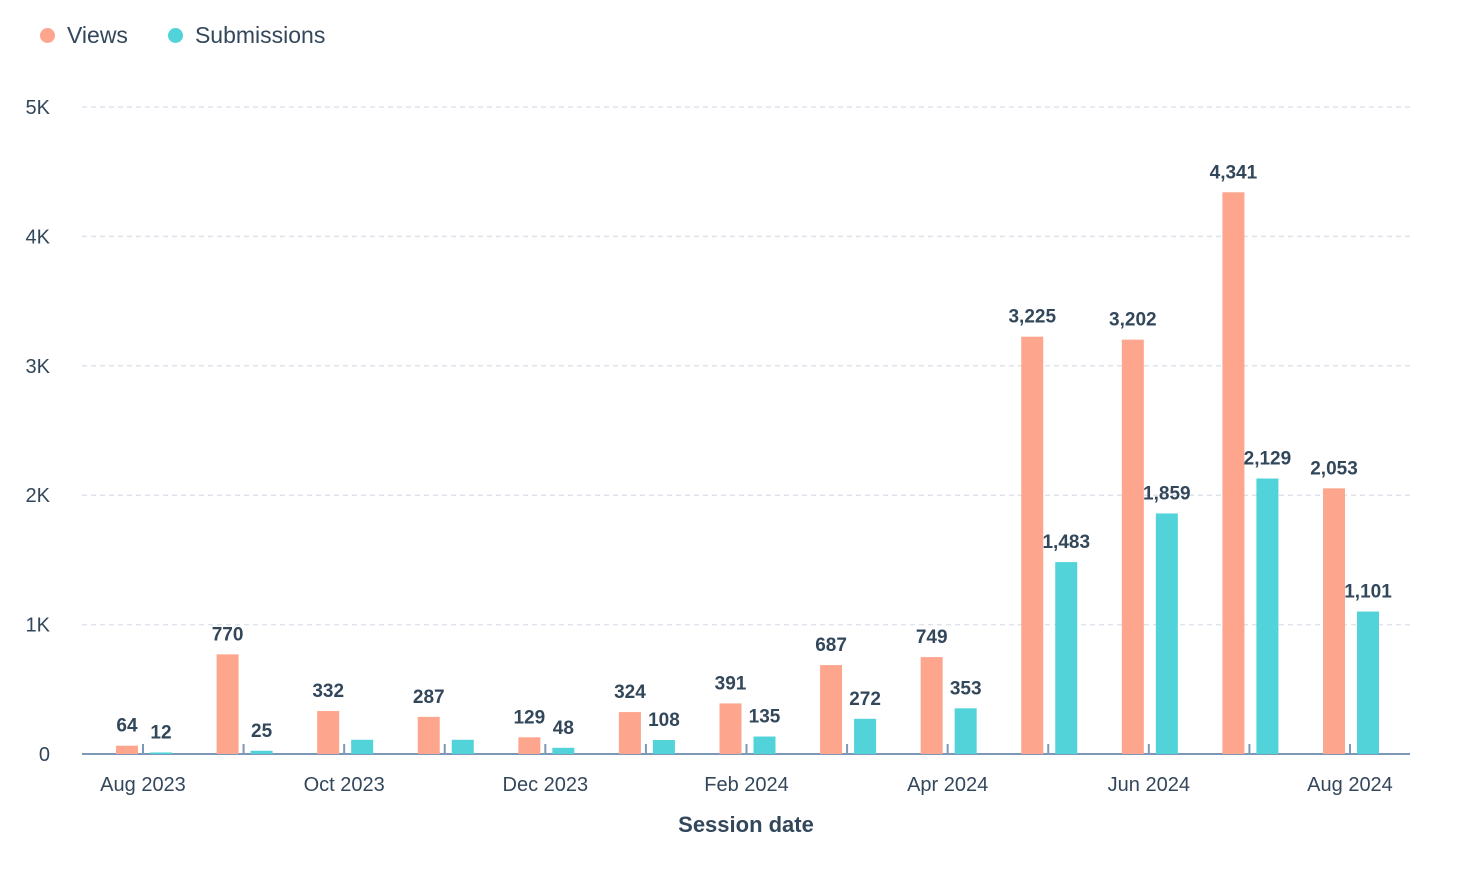 This screenshot has width=1458, height=870. I want to click on submissions-data-label: 1,483, so click(1066, 542).